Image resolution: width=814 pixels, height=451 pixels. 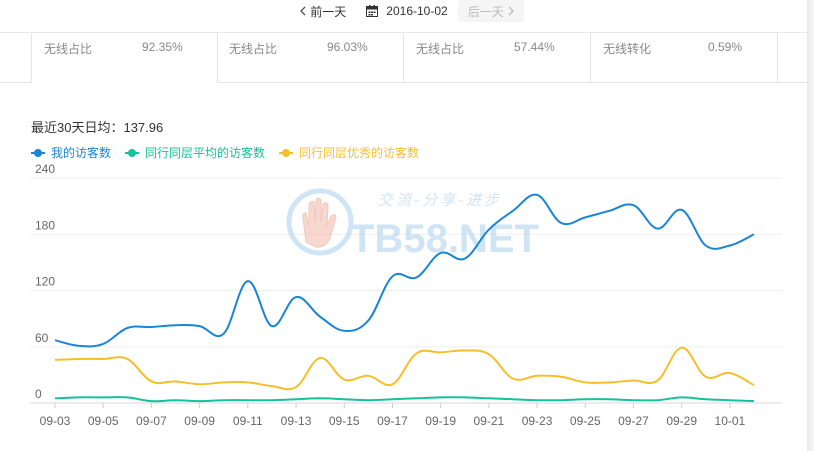 I want to click on header-divider, so click(x=404, y=32).